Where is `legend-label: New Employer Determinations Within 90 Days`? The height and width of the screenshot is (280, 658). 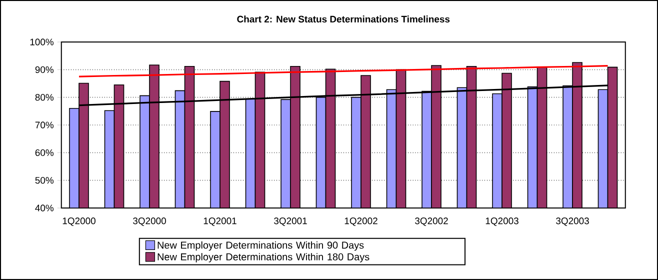 legend-label: New Employer Determinations Within 90 Days is located at coordinates (261, 246).